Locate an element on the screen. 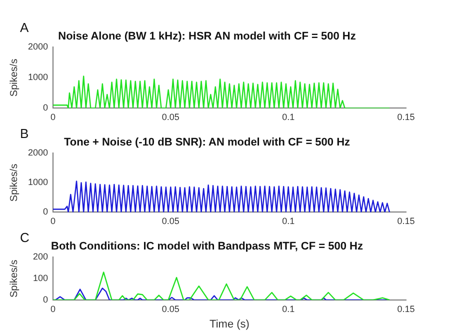  chart-title: Both Conditions: IC model with Bandpass MTF, CF = 500 Hz is located at coordinates (207, 246).